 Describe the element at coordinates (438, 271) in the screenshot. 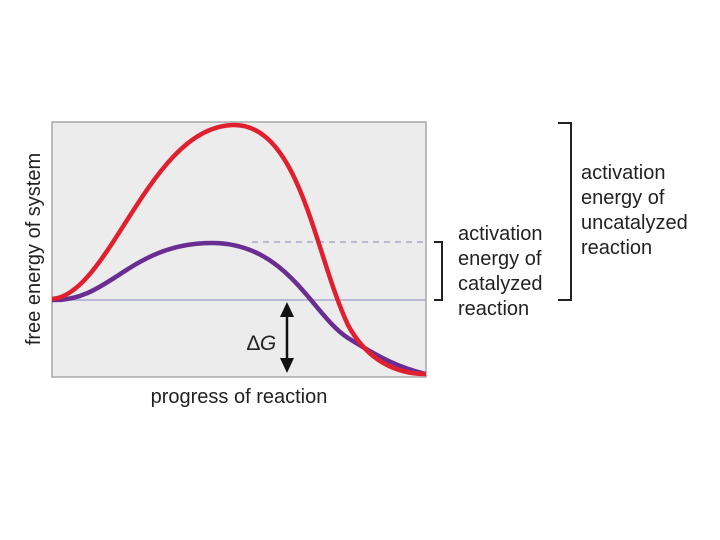

I see `catalyzed-bracket` at that location.